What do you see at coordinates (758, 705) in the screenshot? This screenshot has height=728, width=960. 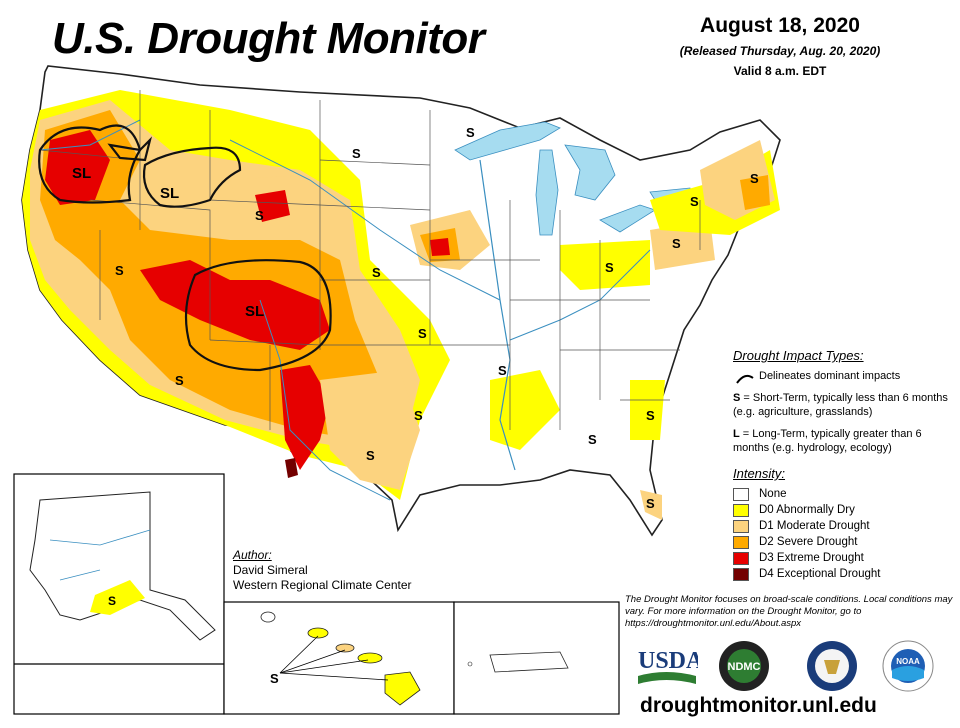 I see `website-link: droughtmonitor.unl.edu` at bounding box center [758, 705].